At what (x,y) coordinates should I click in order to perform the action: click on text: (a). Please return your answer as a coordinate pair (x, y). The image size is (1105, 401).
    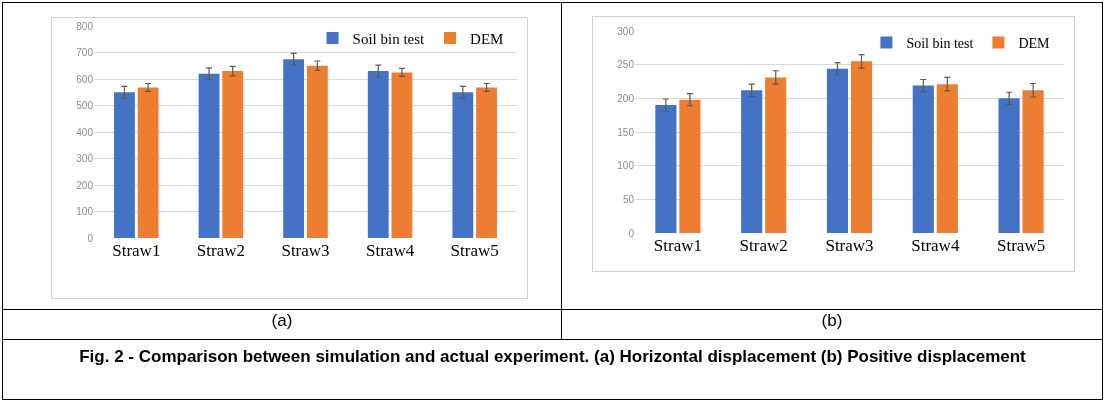
    Looking at the image, I should click on (282, 321).